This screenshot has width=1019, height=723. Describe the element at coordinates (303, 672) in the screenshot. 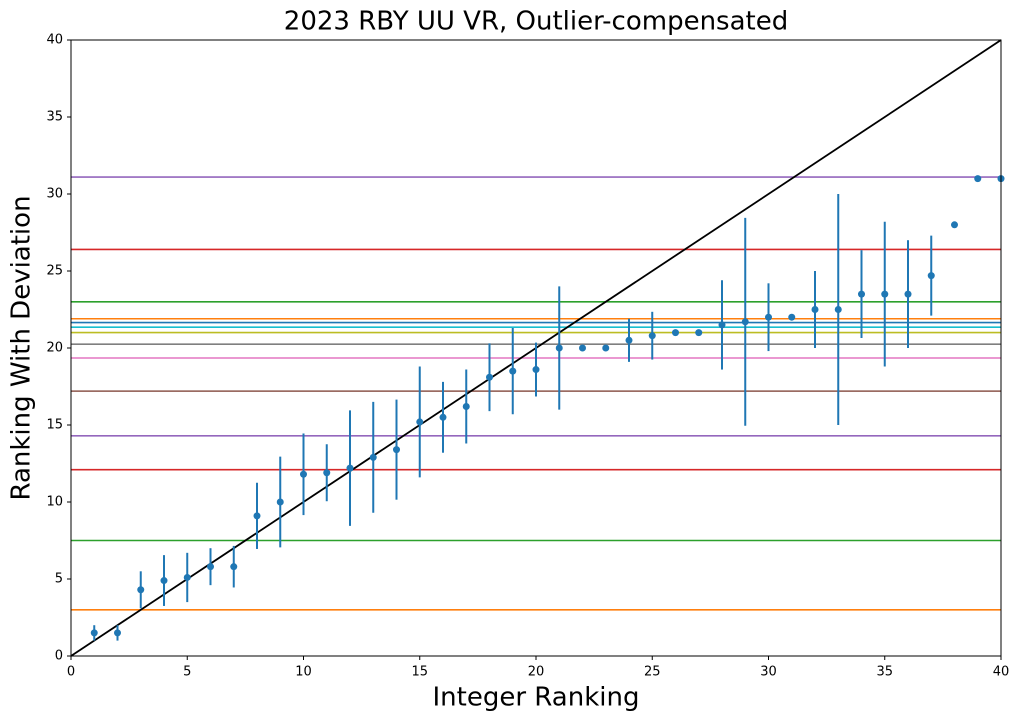

I see `x-tick-label: 10` at that location.